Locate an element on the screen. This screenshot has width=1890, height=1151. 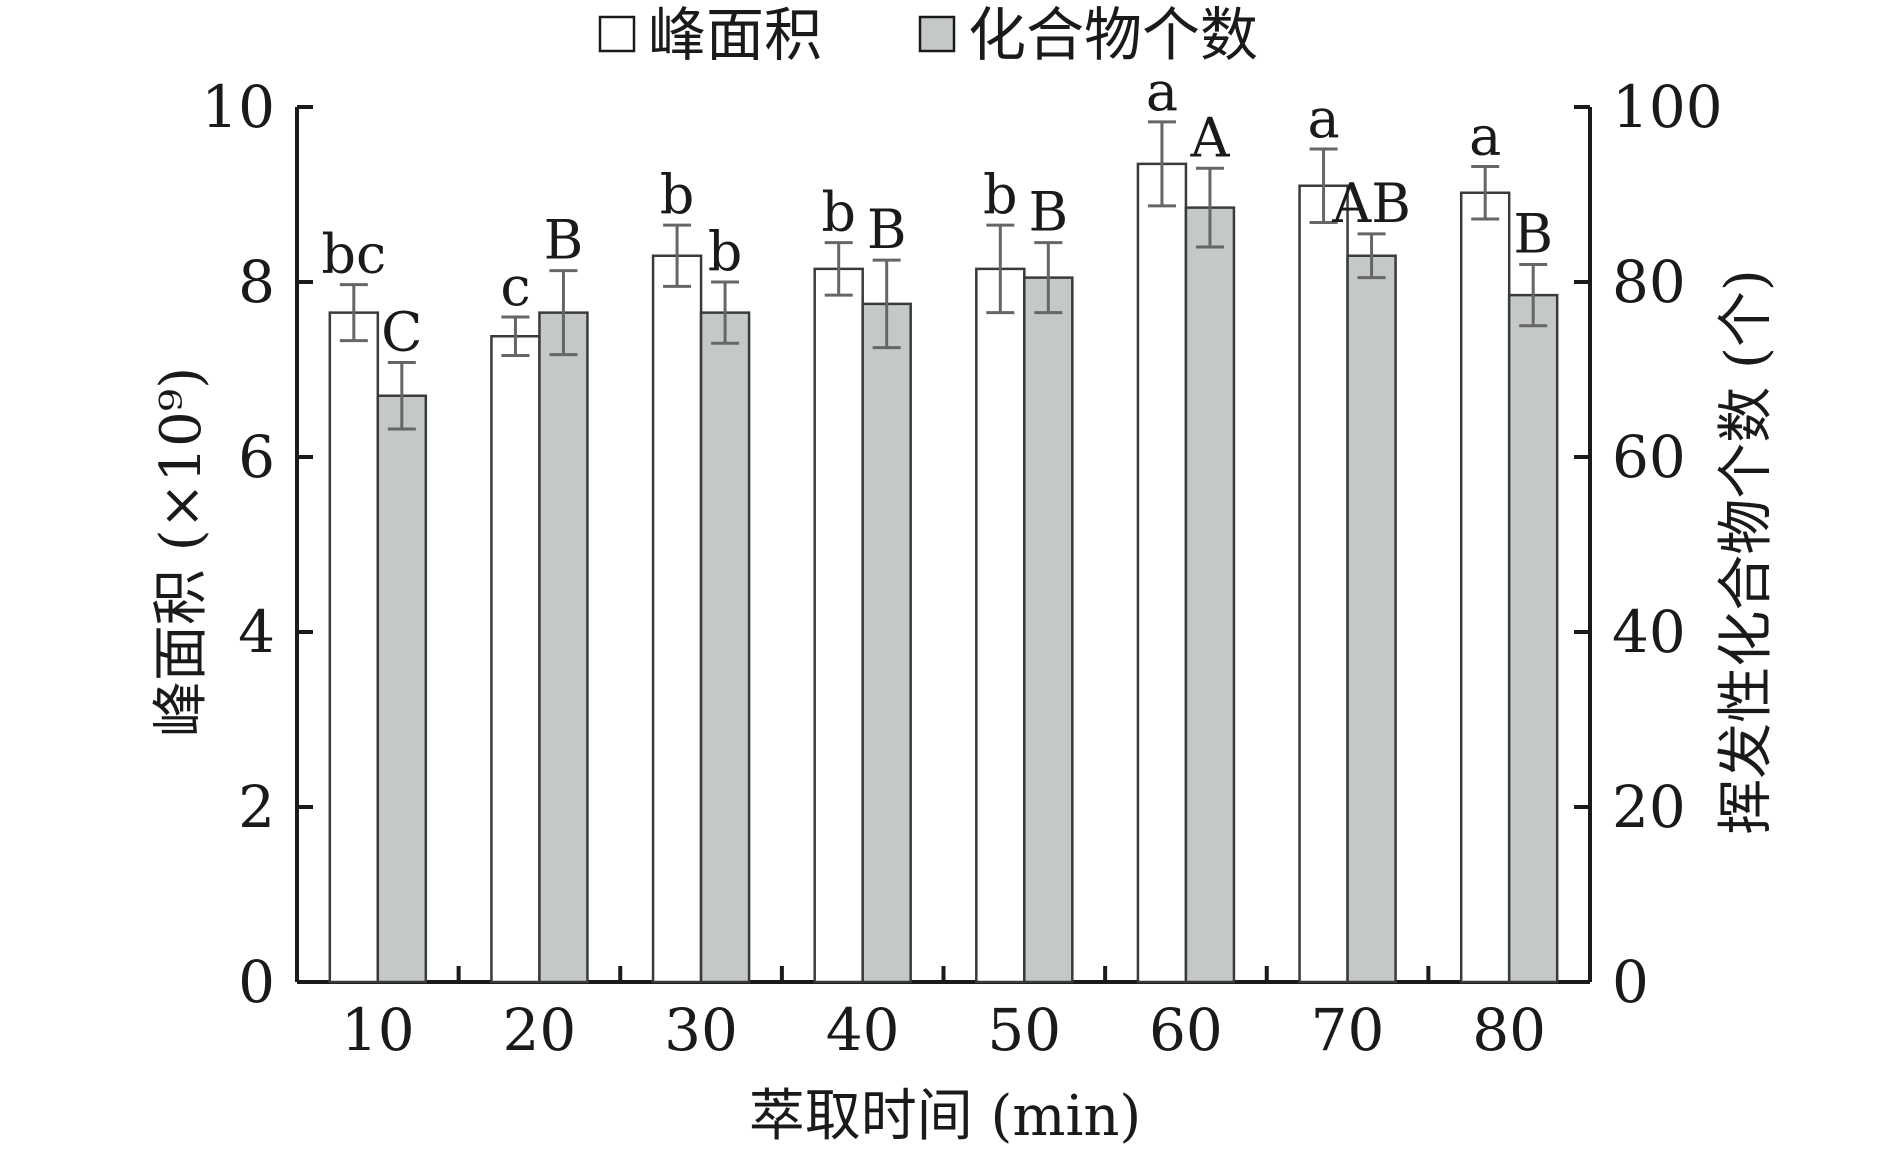
legend-label-peak-area: 峰面积 is located at coordinates (735, 35).